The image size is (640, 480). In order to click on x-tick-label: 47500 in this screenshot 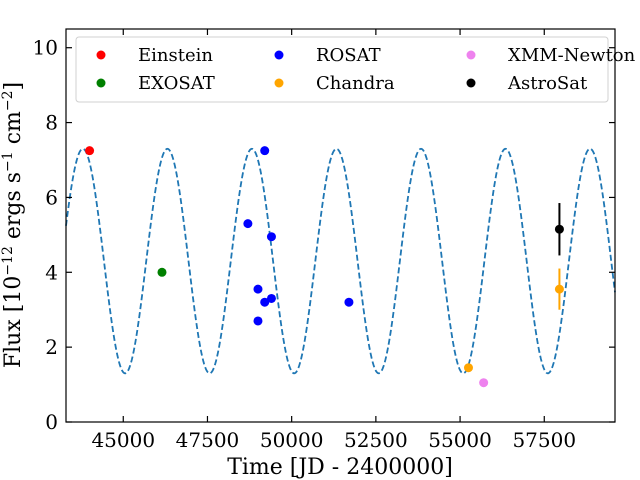, I will do `click(208, 440)`.